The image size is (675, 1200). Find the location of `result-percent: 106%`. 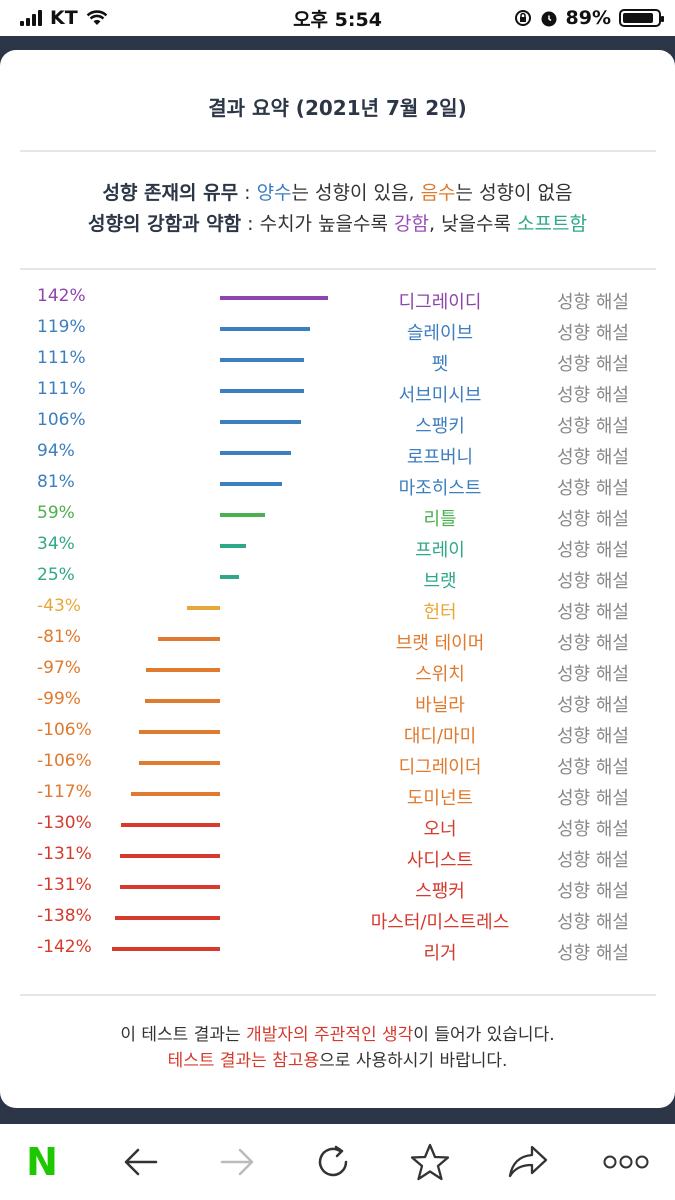

result-percent: 106% is located at coordinates (61, 420).